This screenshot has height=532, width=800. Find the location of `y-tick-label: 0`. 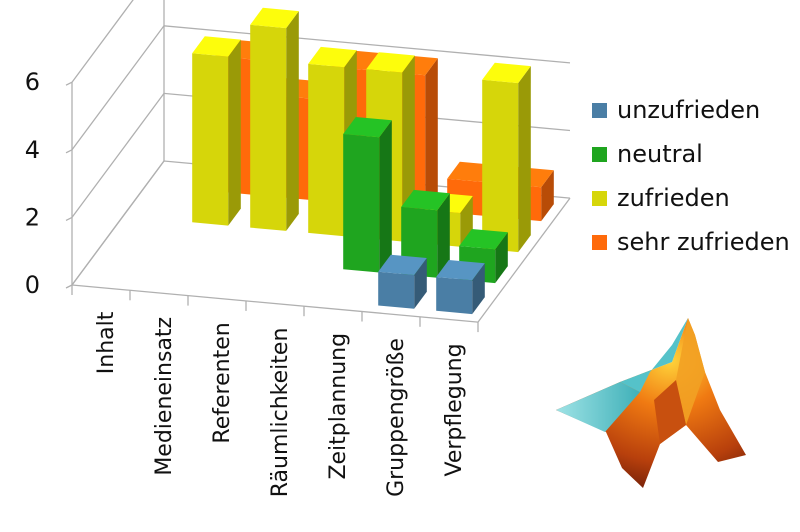

y-tick-label: 0 is located at coordinates (32, 285).